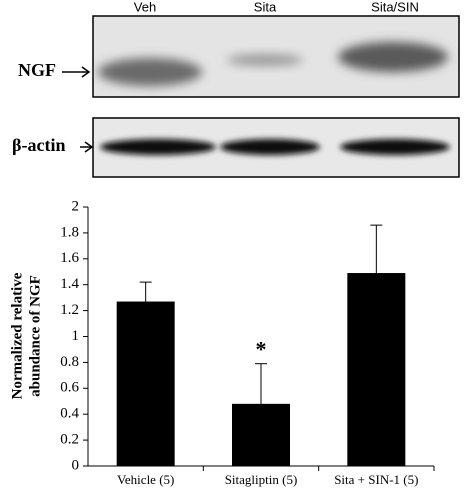 The image size is (472, 493). I want to click on y-tick-label: 1.2, so click(69, 310).